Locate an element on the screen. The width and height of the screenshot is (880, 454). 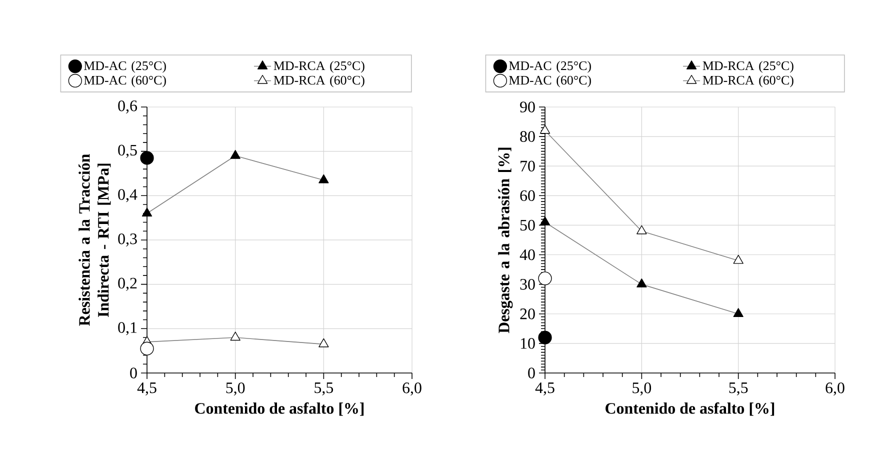
y-tick-label: 0,5 is located at coordinates (127, 151).